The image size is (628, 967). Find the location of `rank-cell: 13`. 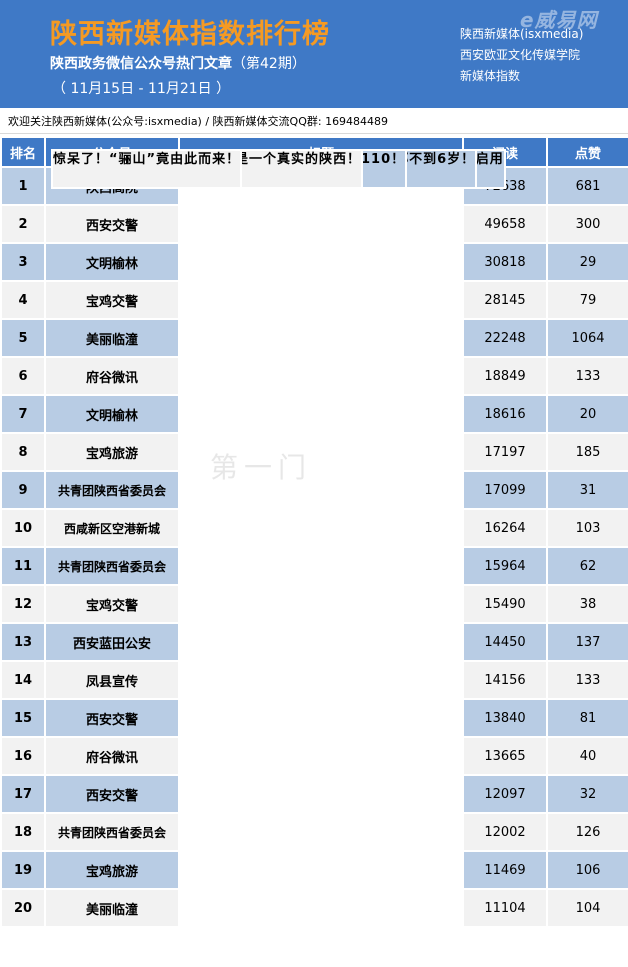

rank-cell: 13 is located at coordinates (23, 642).